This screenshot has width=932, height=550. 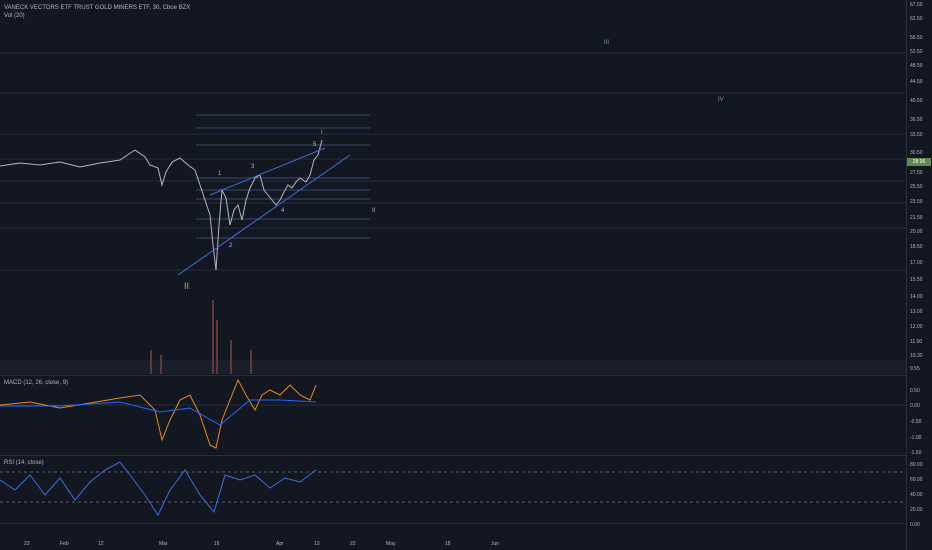 I want to click on time-tick: May, so click(x=391, y=544).